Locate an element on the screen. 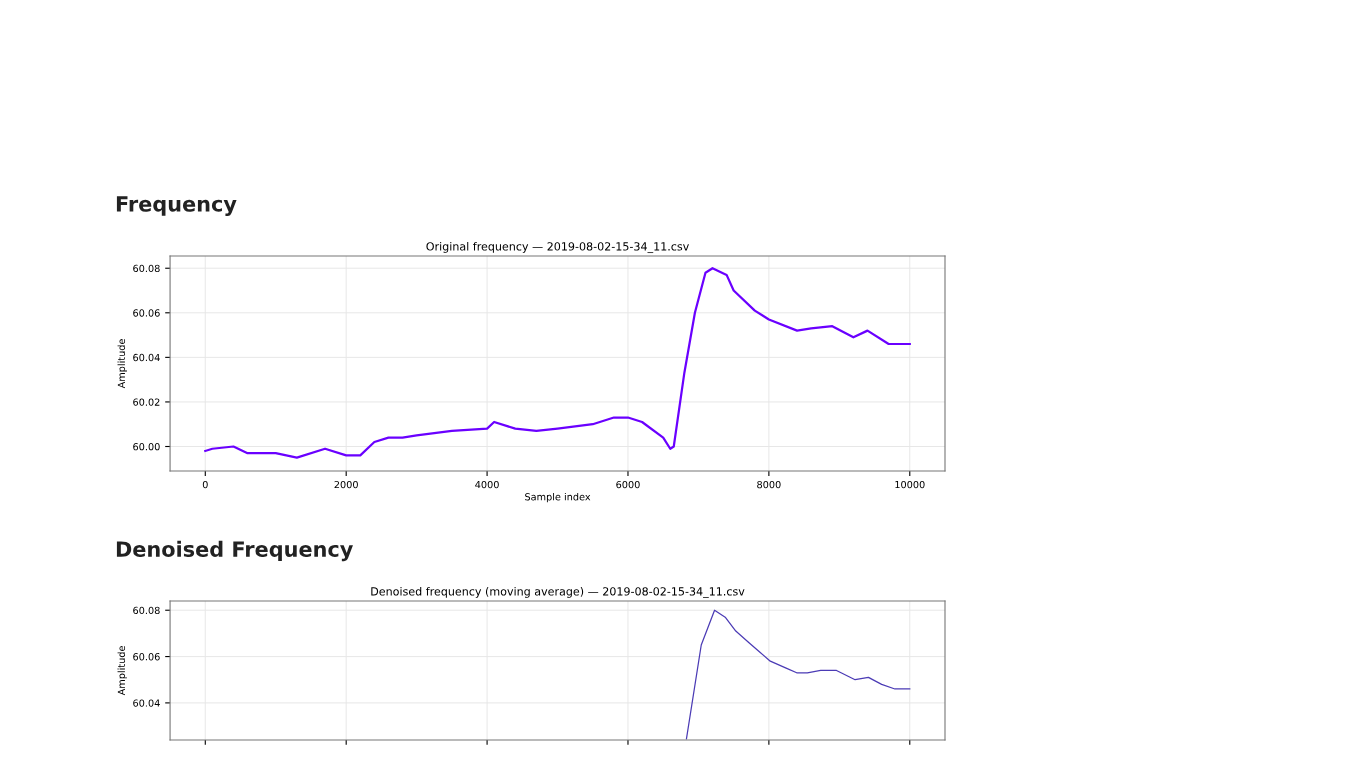 This screenshot has height=768, width=1366. y-tick-label: 60.00 is located at coordinates (146, 446).